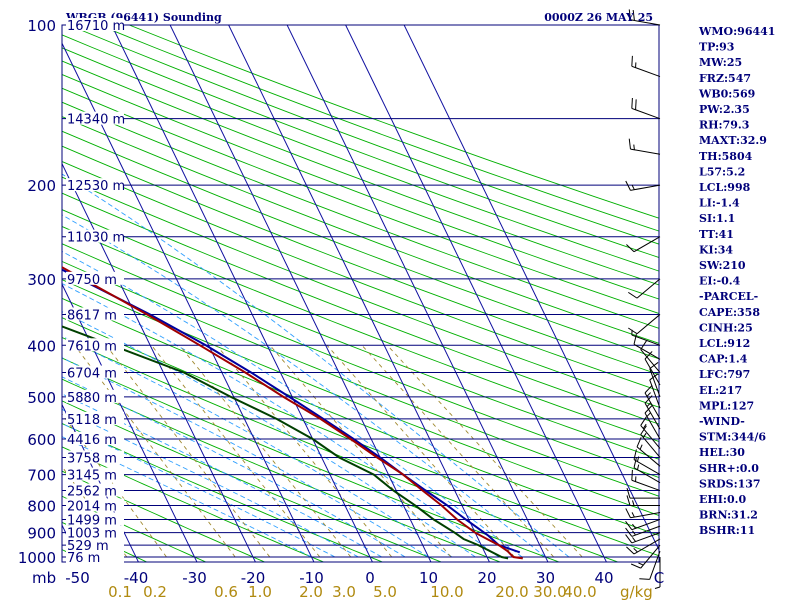 Image resolution: width=800 pixels, height=600 pixels. I want to click on temperature-tick-label: -20, so click(253, 578).